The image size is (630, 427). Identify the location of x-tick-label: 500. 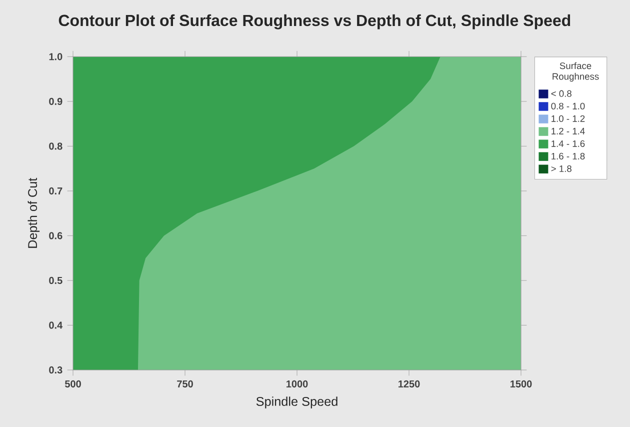
(72, 384).